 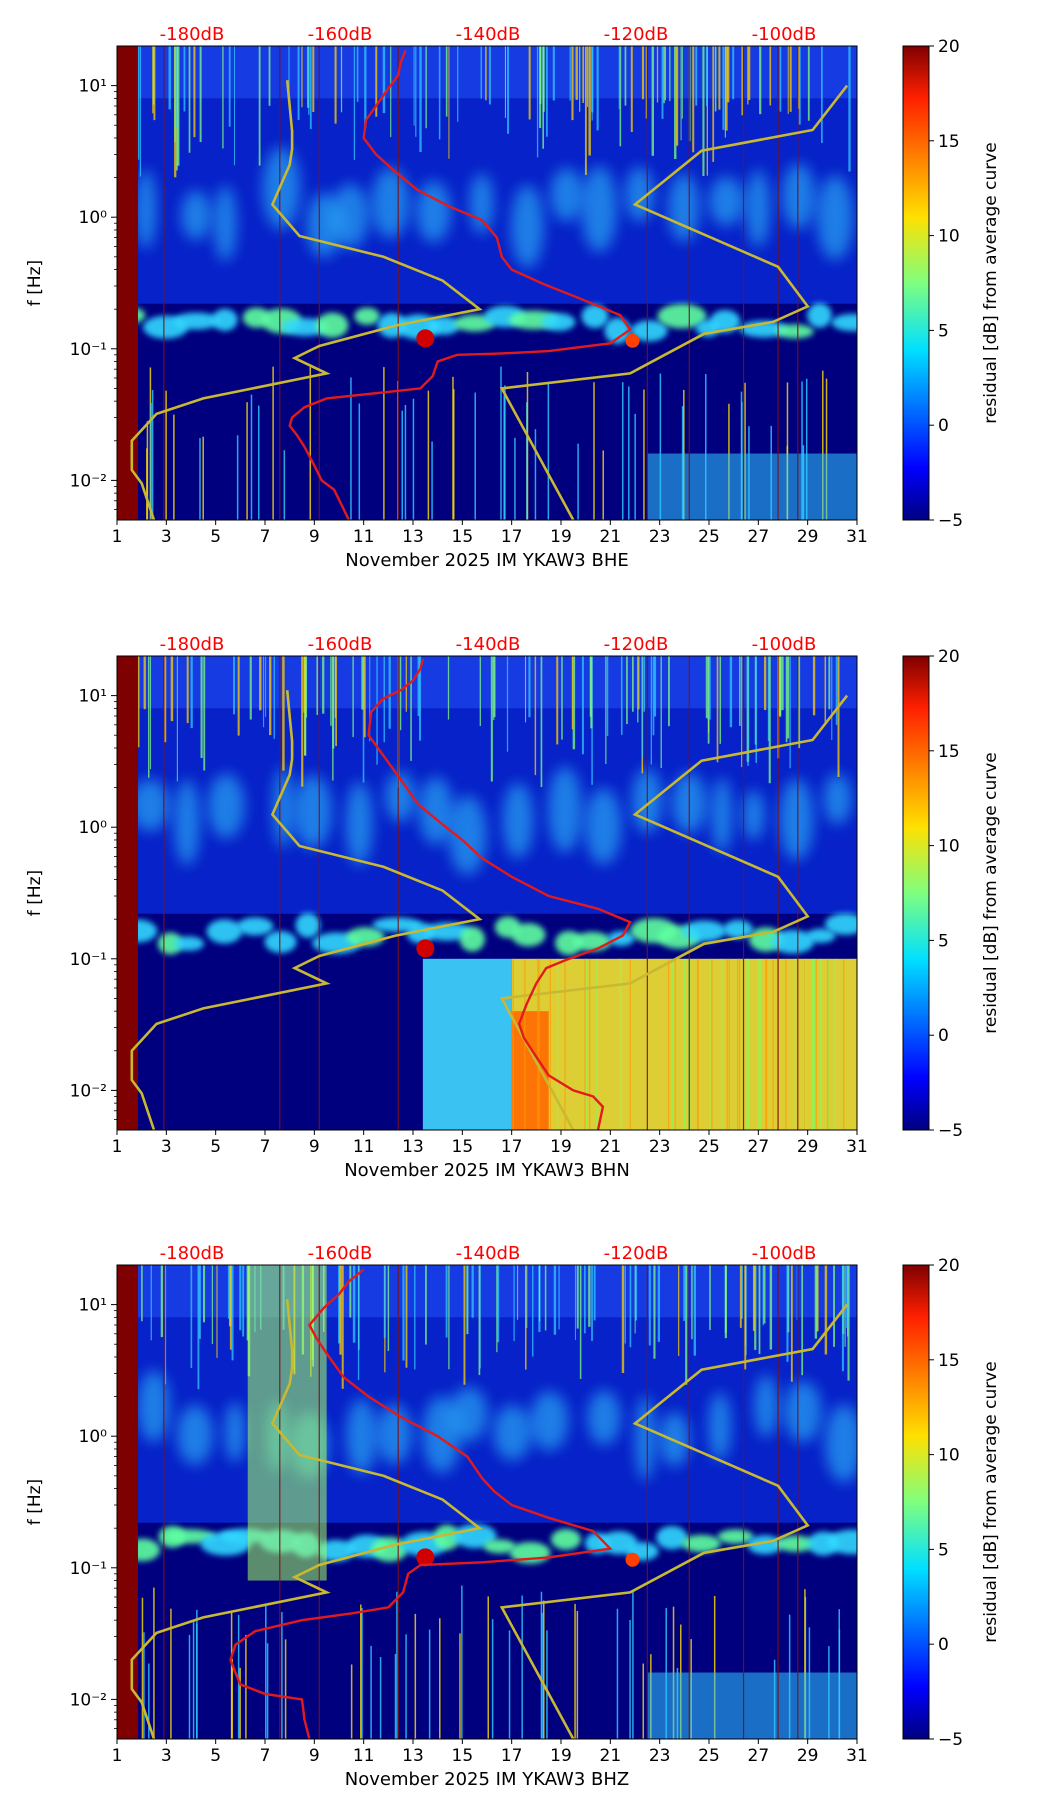 What do you see at coordinates (488, 644) in the screenshot?
I see `db-scale-label: -140dB` at bounding box center [488, 644].